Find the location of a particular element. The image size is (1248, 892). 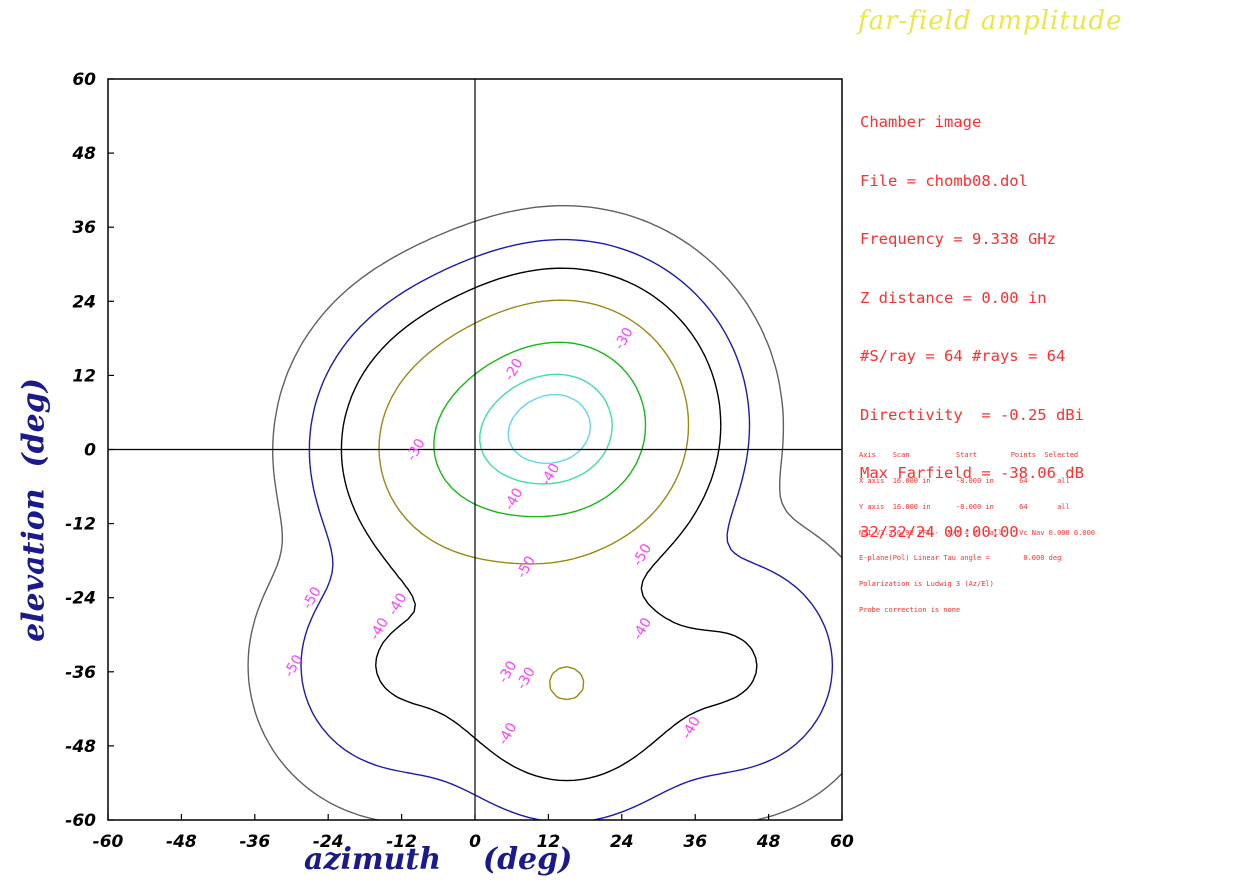

scan-line: Polarization is Ludwig 3 (Az/El) is located at coordinates (926, 584).